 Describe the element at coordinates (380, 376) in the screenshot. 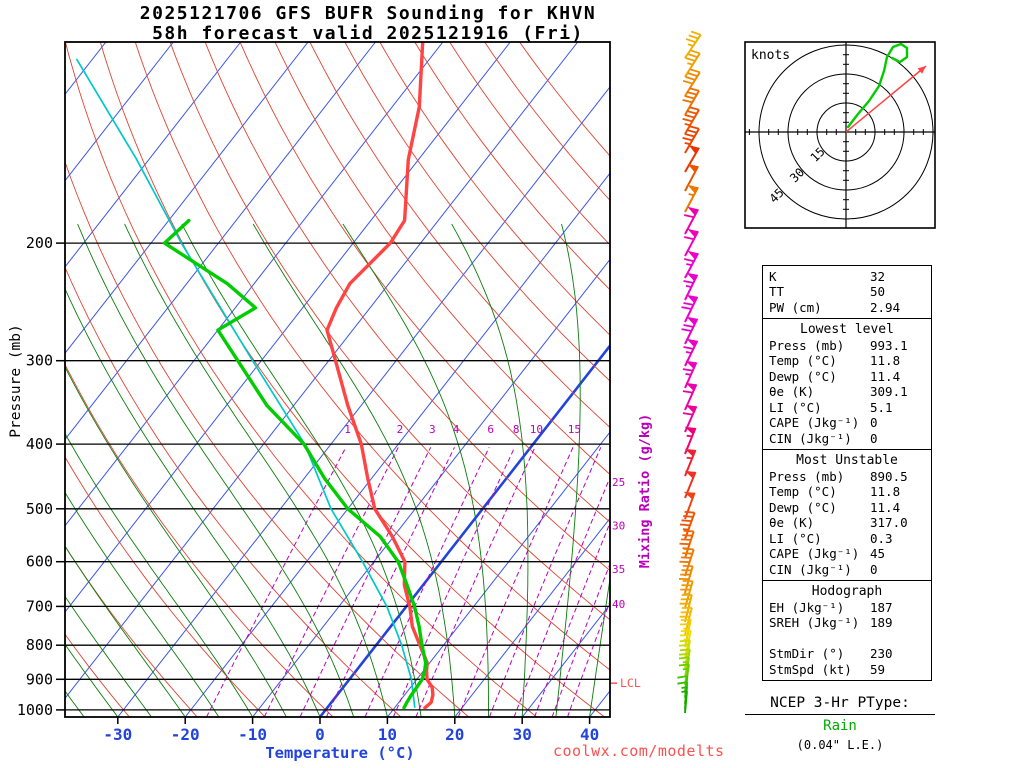

I see `temperature-trace` at that location.